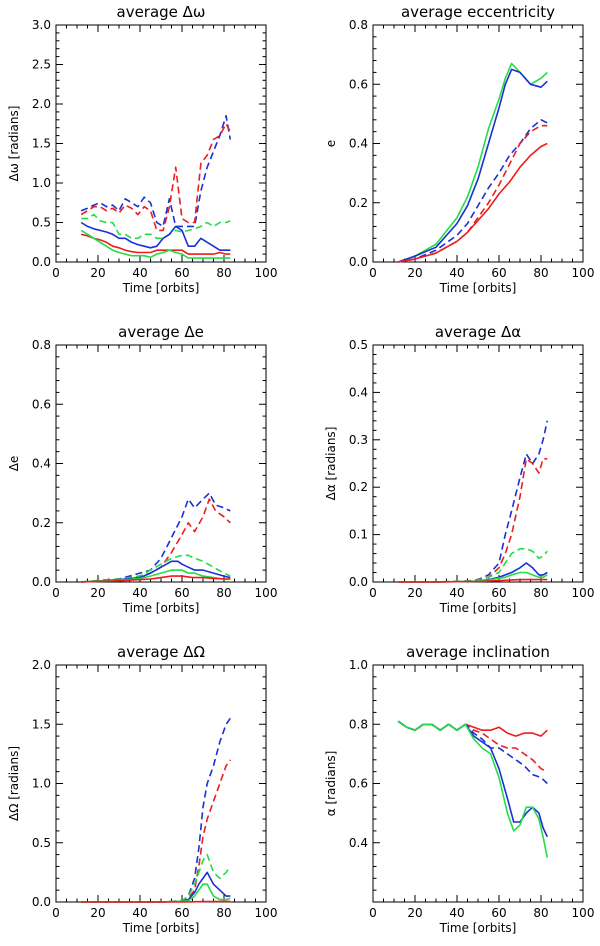 This screenshot has height=946, width=600. I want to click on chart-title: average ΔΩ, so click(161, 652).